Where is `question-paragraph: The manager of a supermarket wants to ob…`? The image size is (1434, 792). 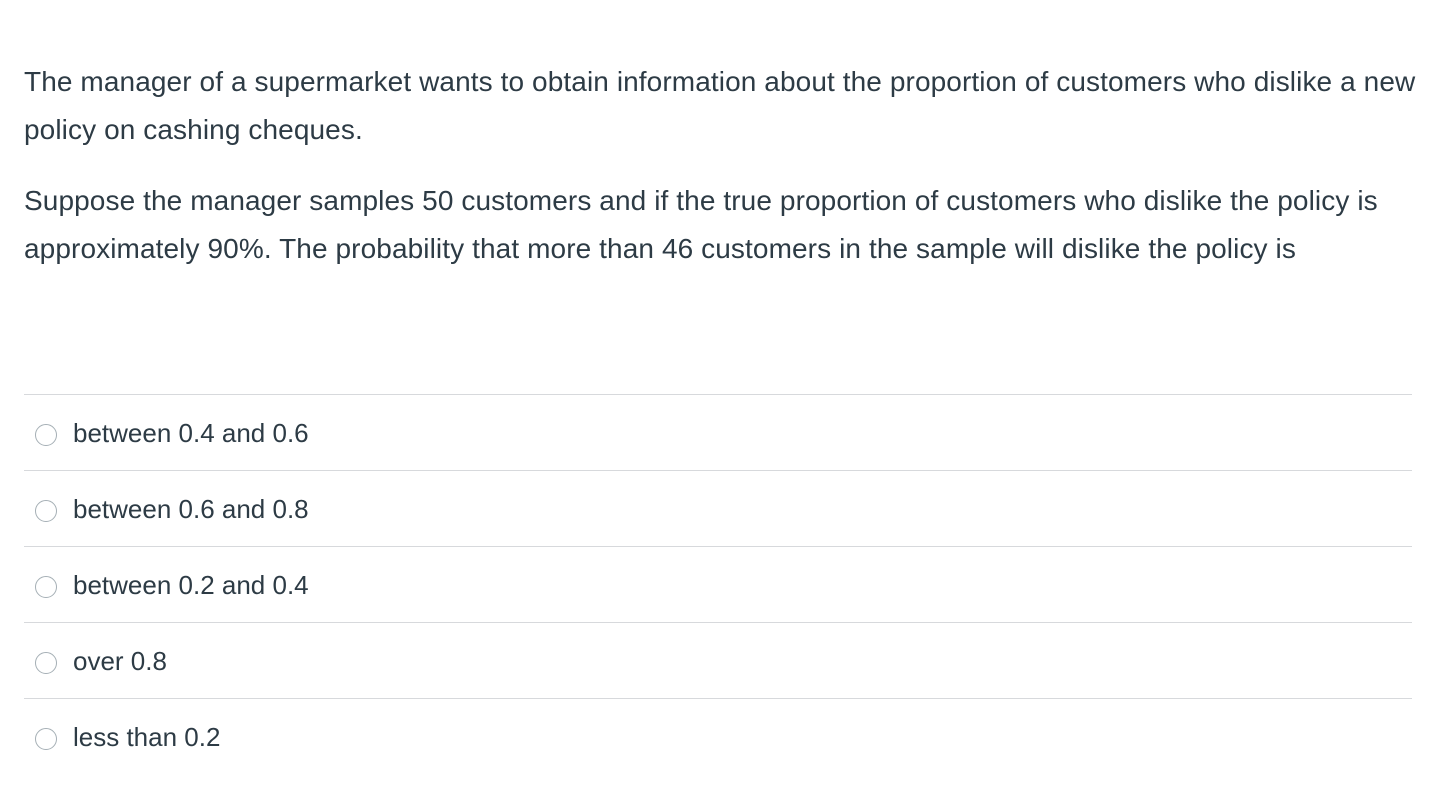 question-paragraph: The manager of a supermarket wants to ob… is located at coordinates (720, 105).